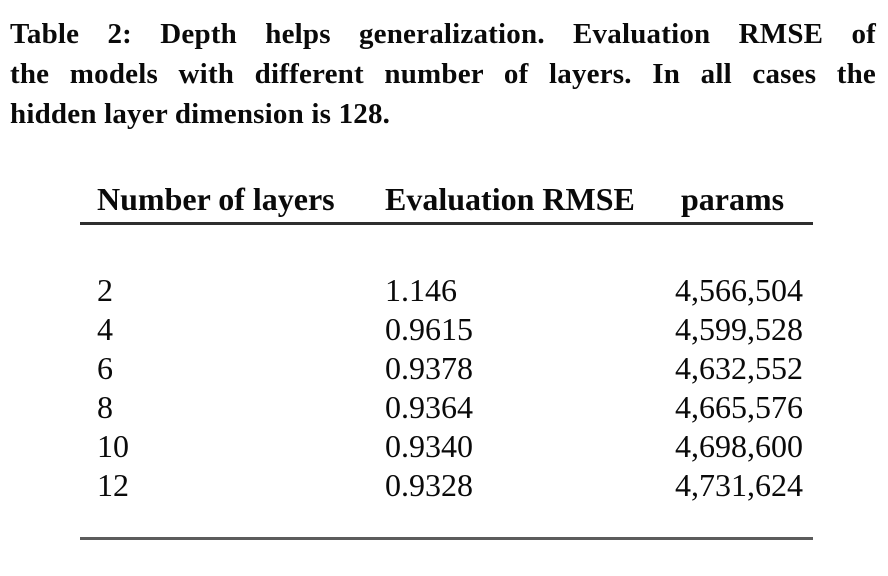 The image size is (888, 576). I want to click on footer-gap-row, so click(446, 522).